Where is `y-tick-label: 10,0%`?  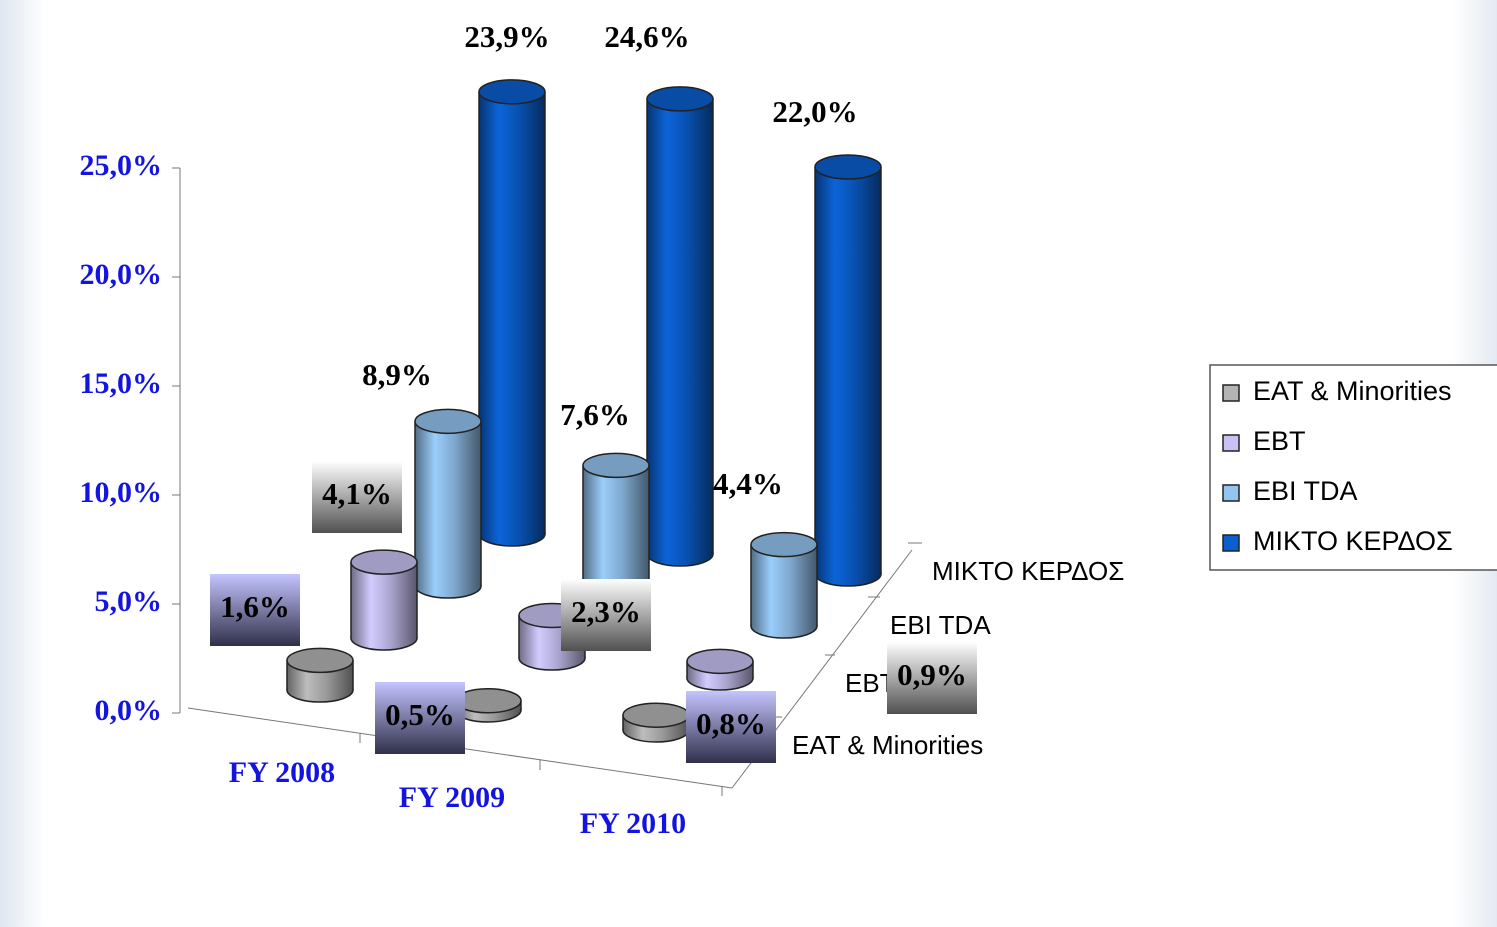 y-tick-label: 10,0% is located at coordinates (121, 492).